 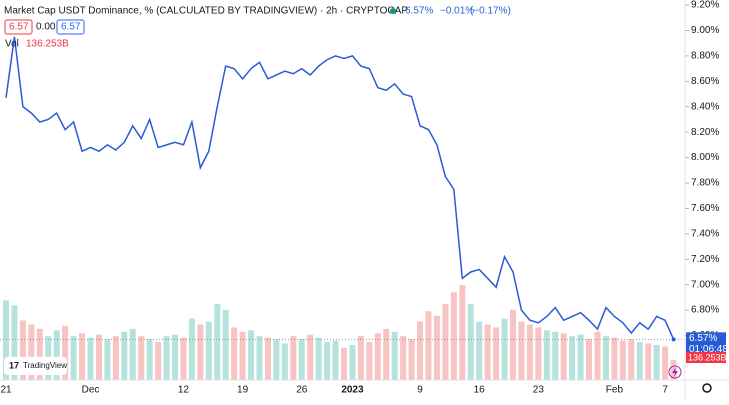 I want to click on y-tick-label: 8.60%, so click(x=705, y=81).